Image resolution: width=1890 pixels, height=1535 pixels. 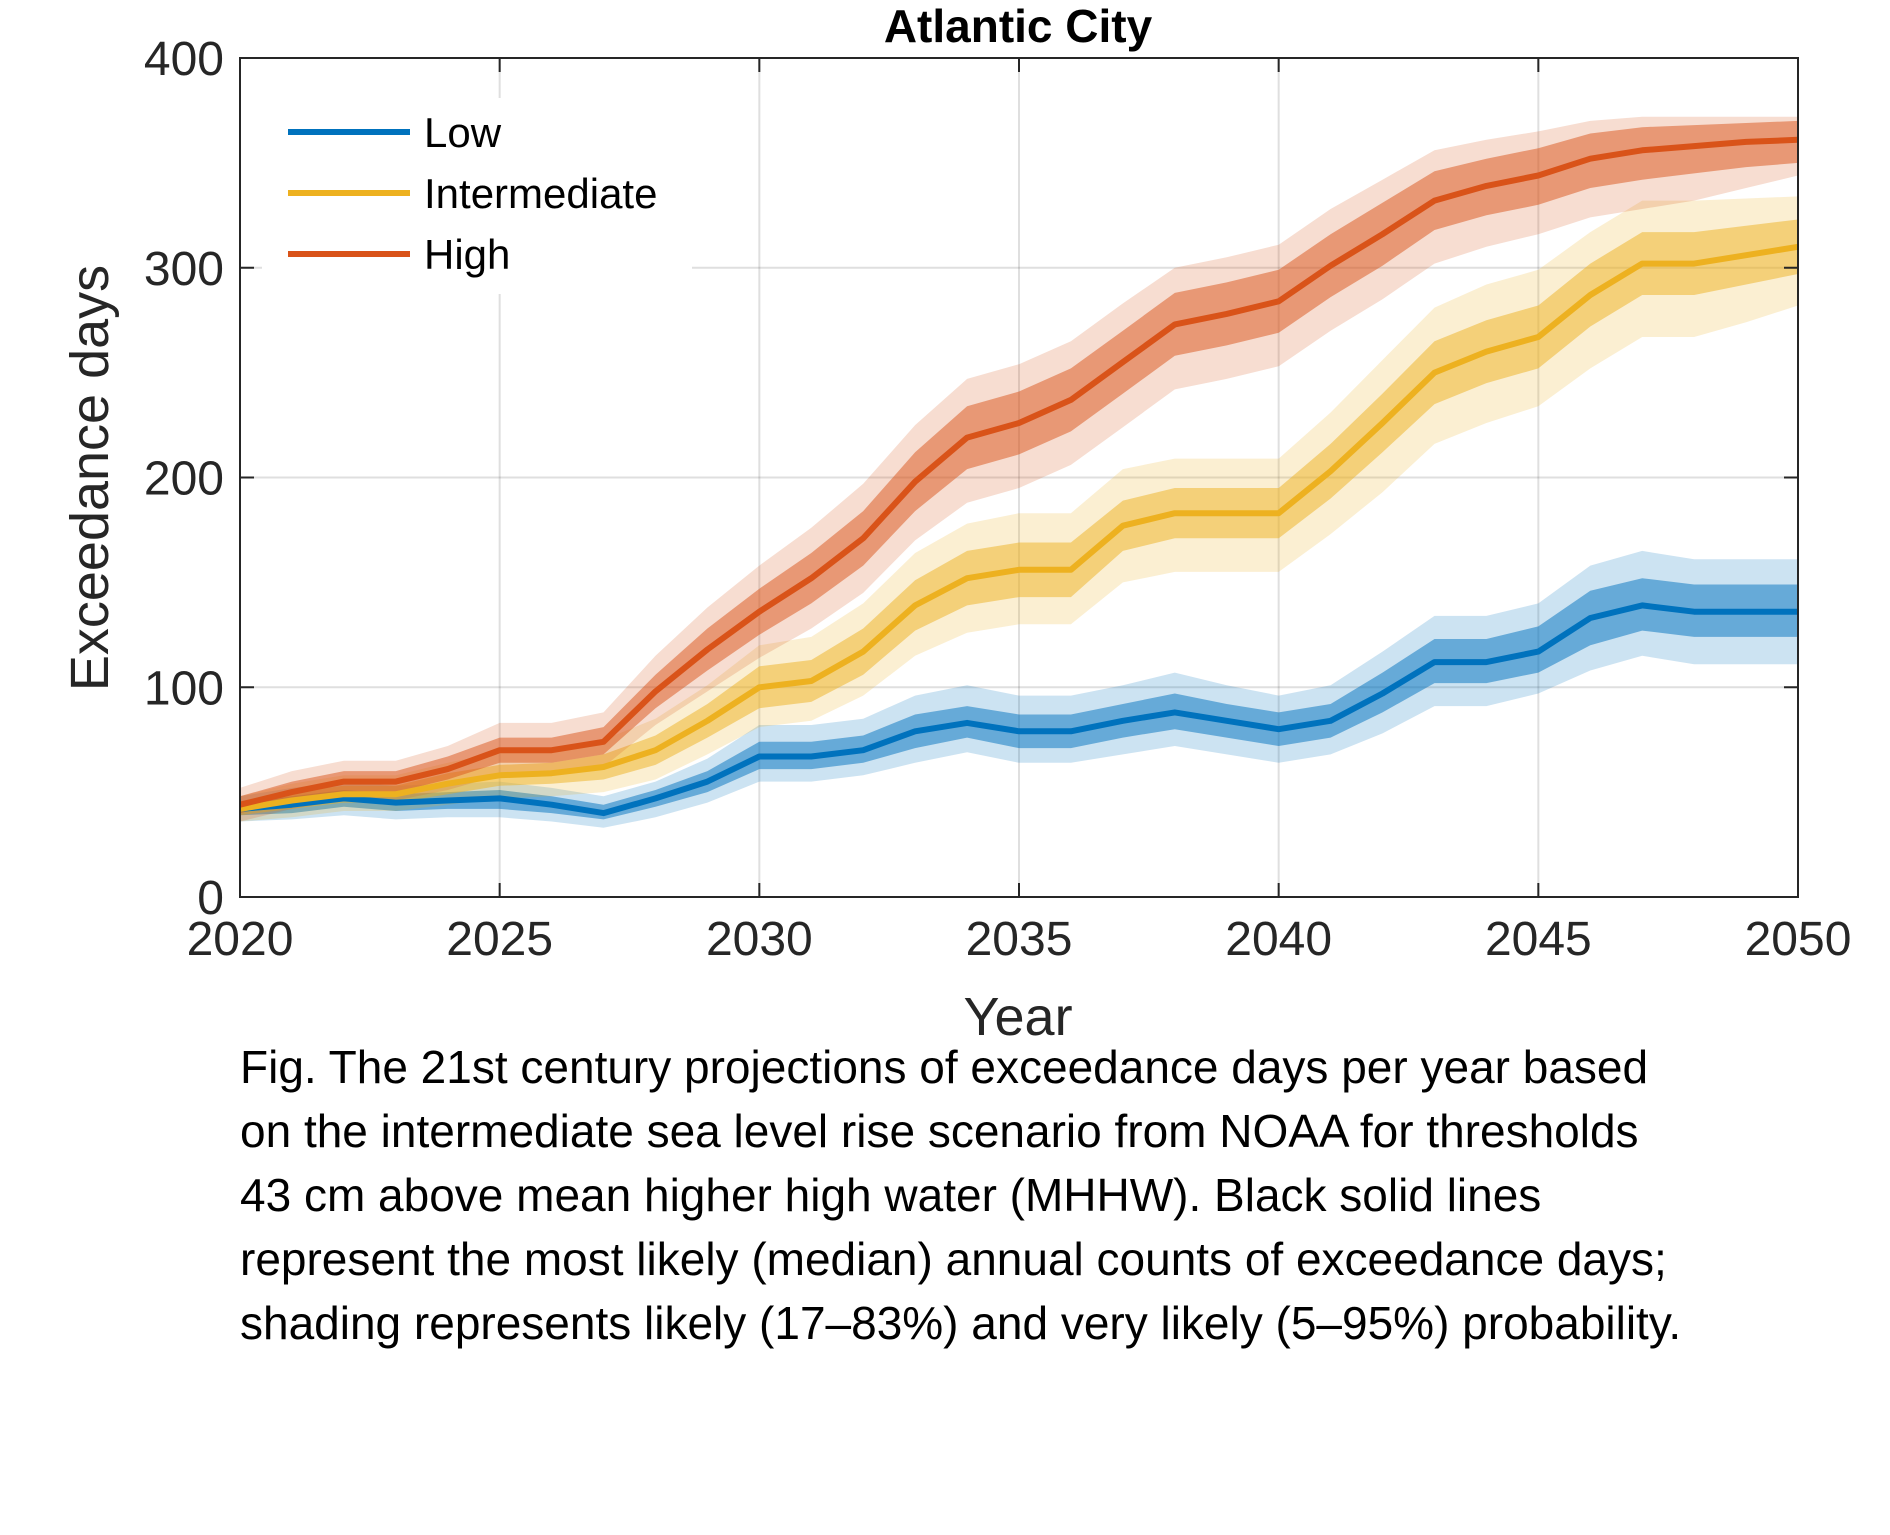 What do you see at coordinates (1018, 26) in the screenshot?
I see `chart-title: Atlantic City` at bounding box center [1018, 26].